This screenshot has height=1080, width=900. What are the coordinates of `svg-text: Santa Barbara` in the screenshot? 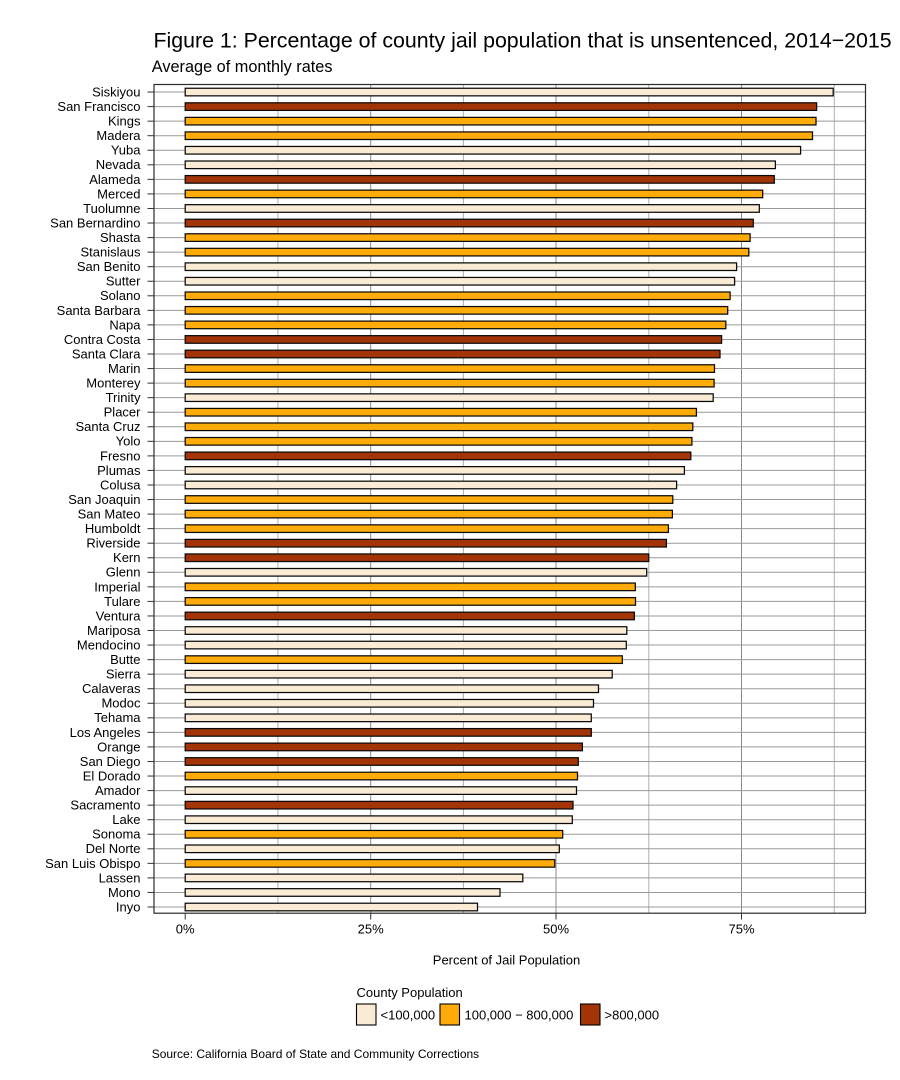 It's located at (99, 310).